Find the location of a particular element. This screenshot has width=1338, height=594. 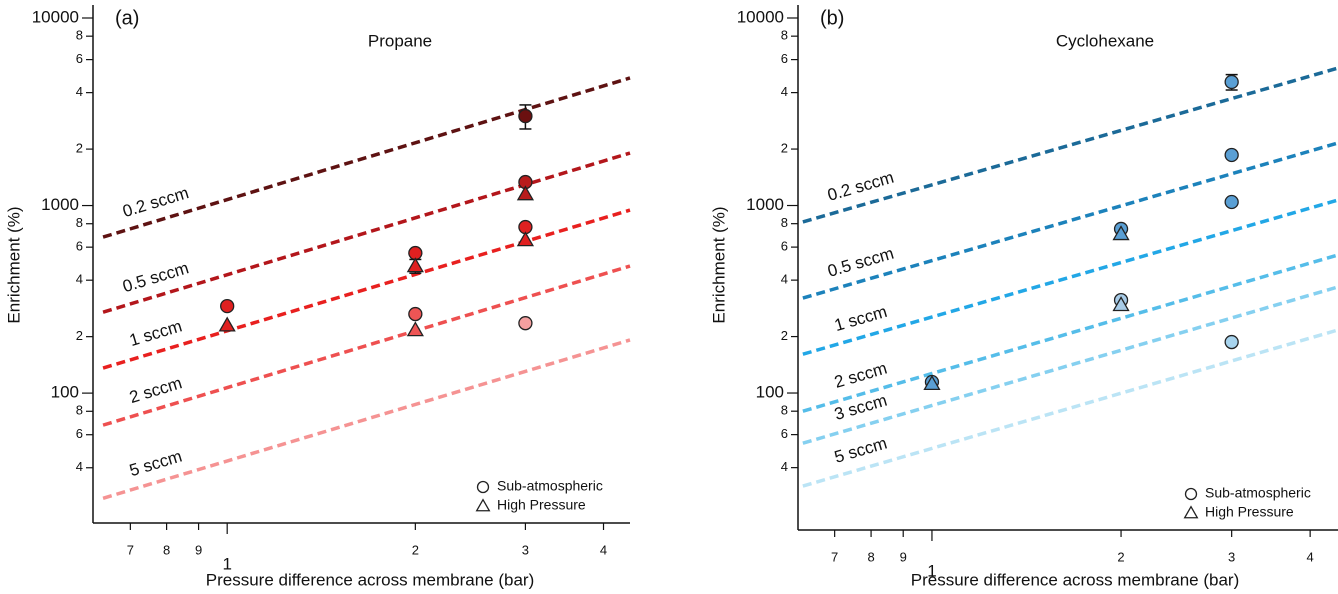

panel-label: (a) is located at coordinates (127, 18).